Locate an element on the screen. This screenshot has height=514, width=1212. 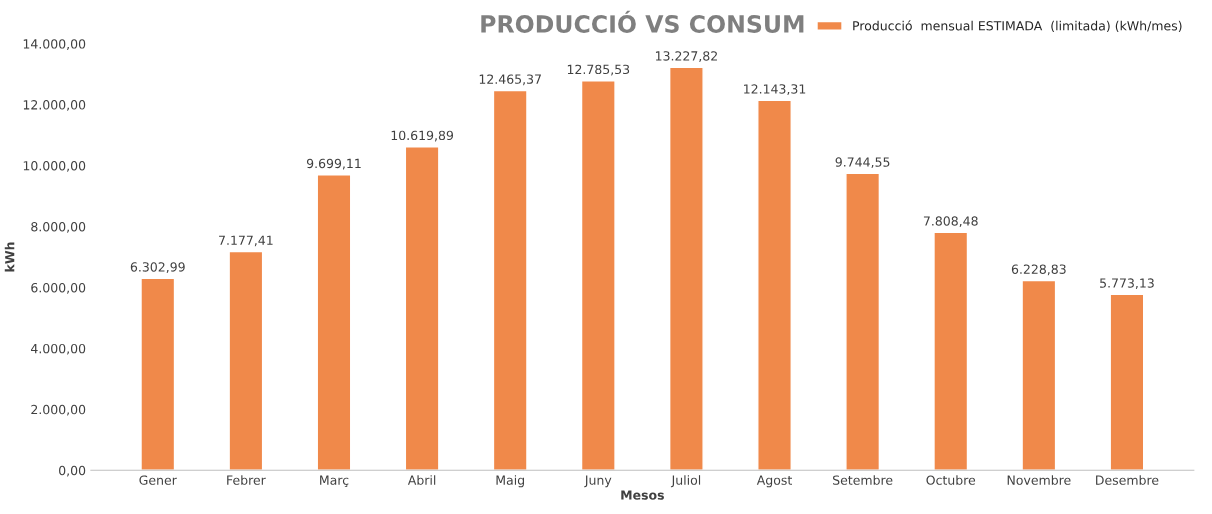
data-label: 6.228,83 is located at coordinates (1038, 270).